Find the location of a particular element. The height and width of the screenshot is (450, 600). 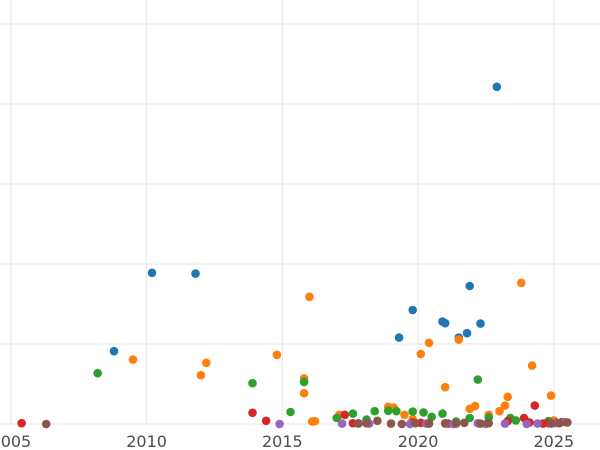

x-tick-label: 2020 is located at coordinates (418, 441).